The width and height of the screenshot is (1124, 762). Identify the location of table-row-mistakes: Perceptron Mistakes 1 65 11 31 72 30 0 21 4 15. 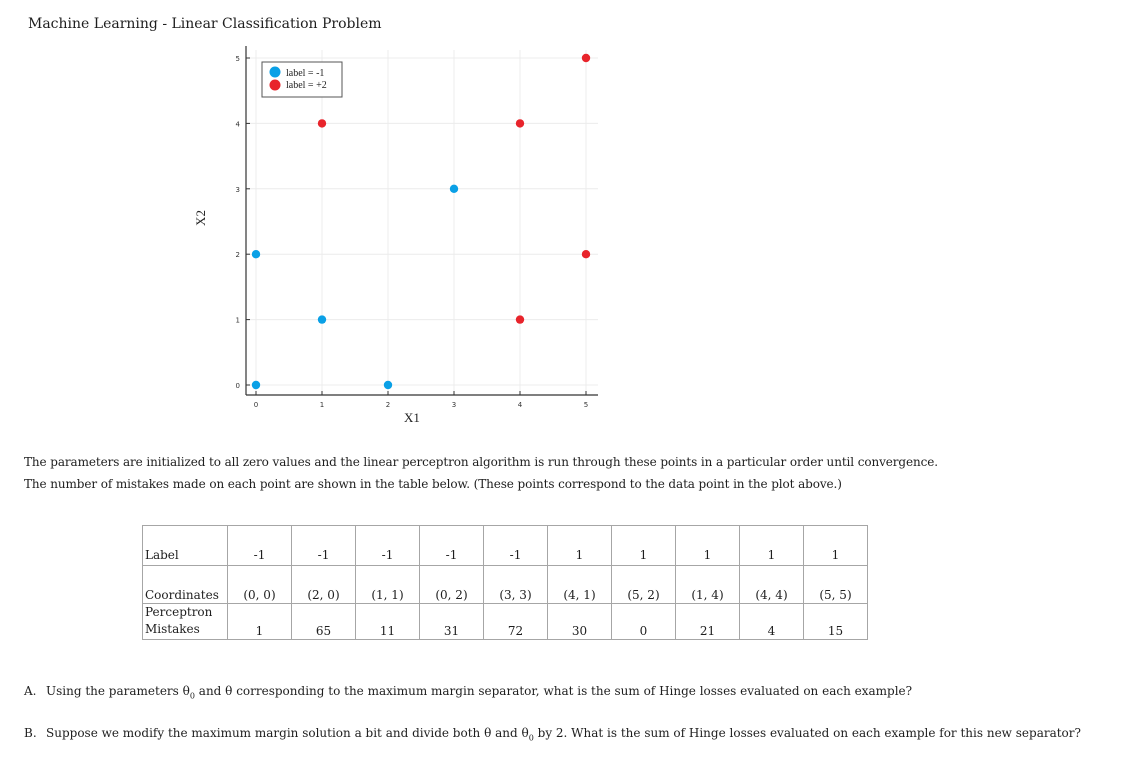
(505, 621).